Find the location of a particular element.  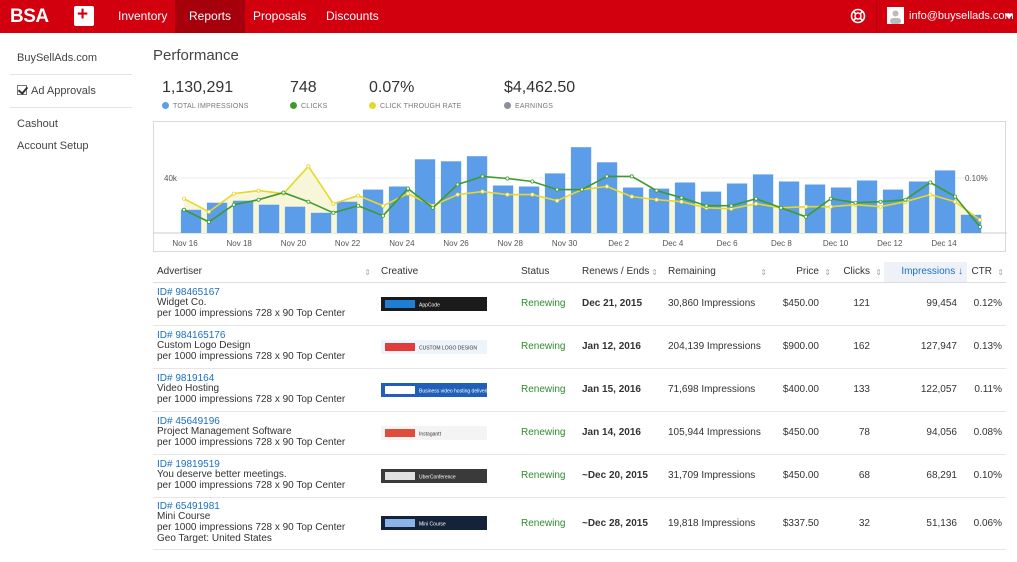

price-cell: $450.00 is located at coordinates (803, 304).